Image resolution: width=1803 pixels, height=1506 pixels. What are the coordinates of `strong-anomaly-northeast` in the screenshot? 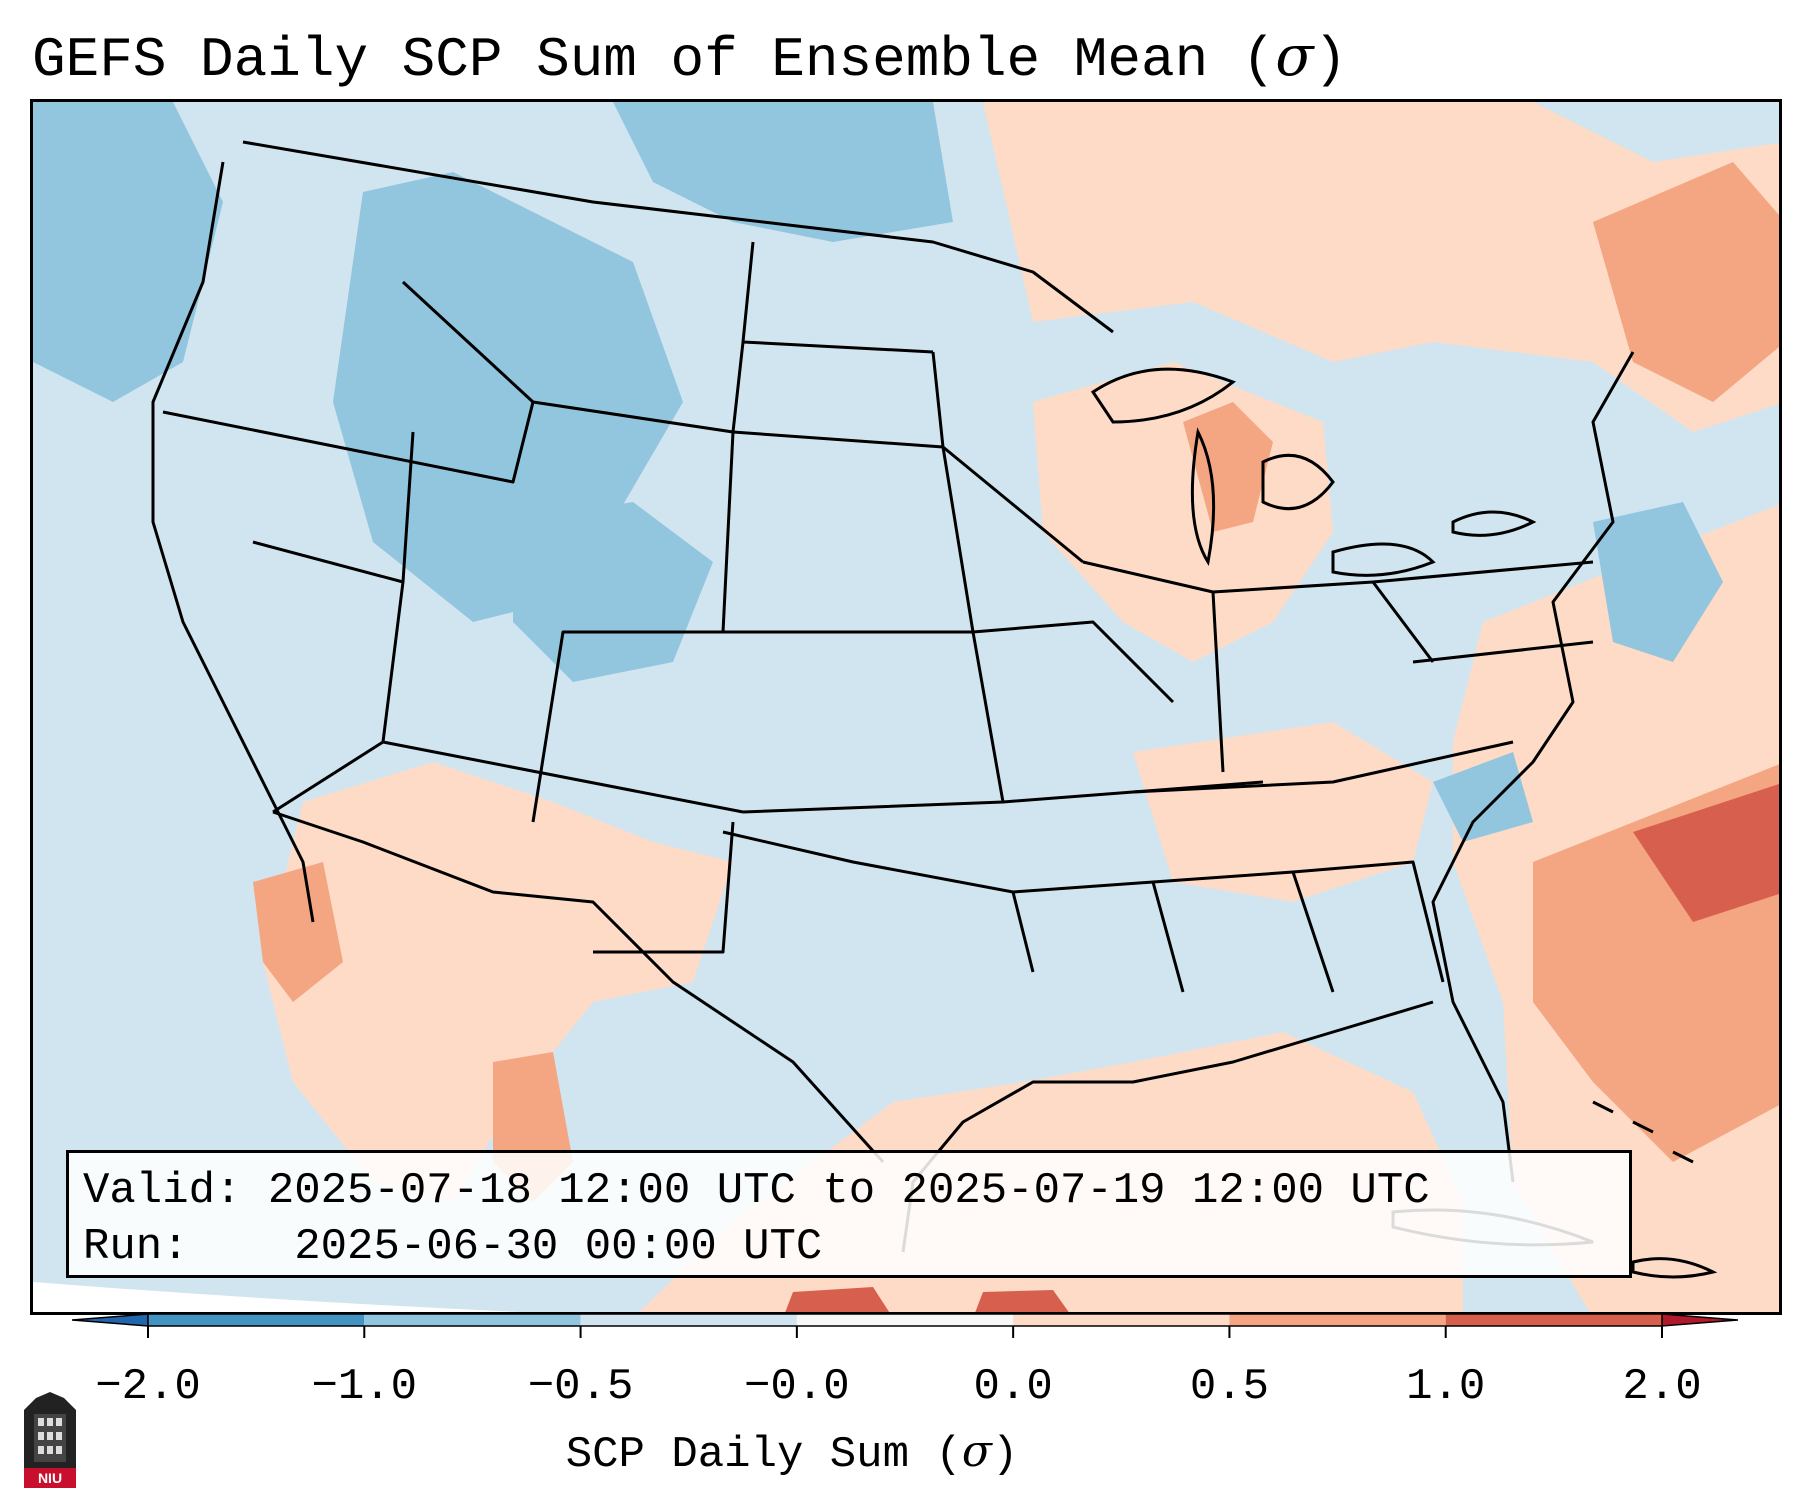 It's located at (1686, 282).